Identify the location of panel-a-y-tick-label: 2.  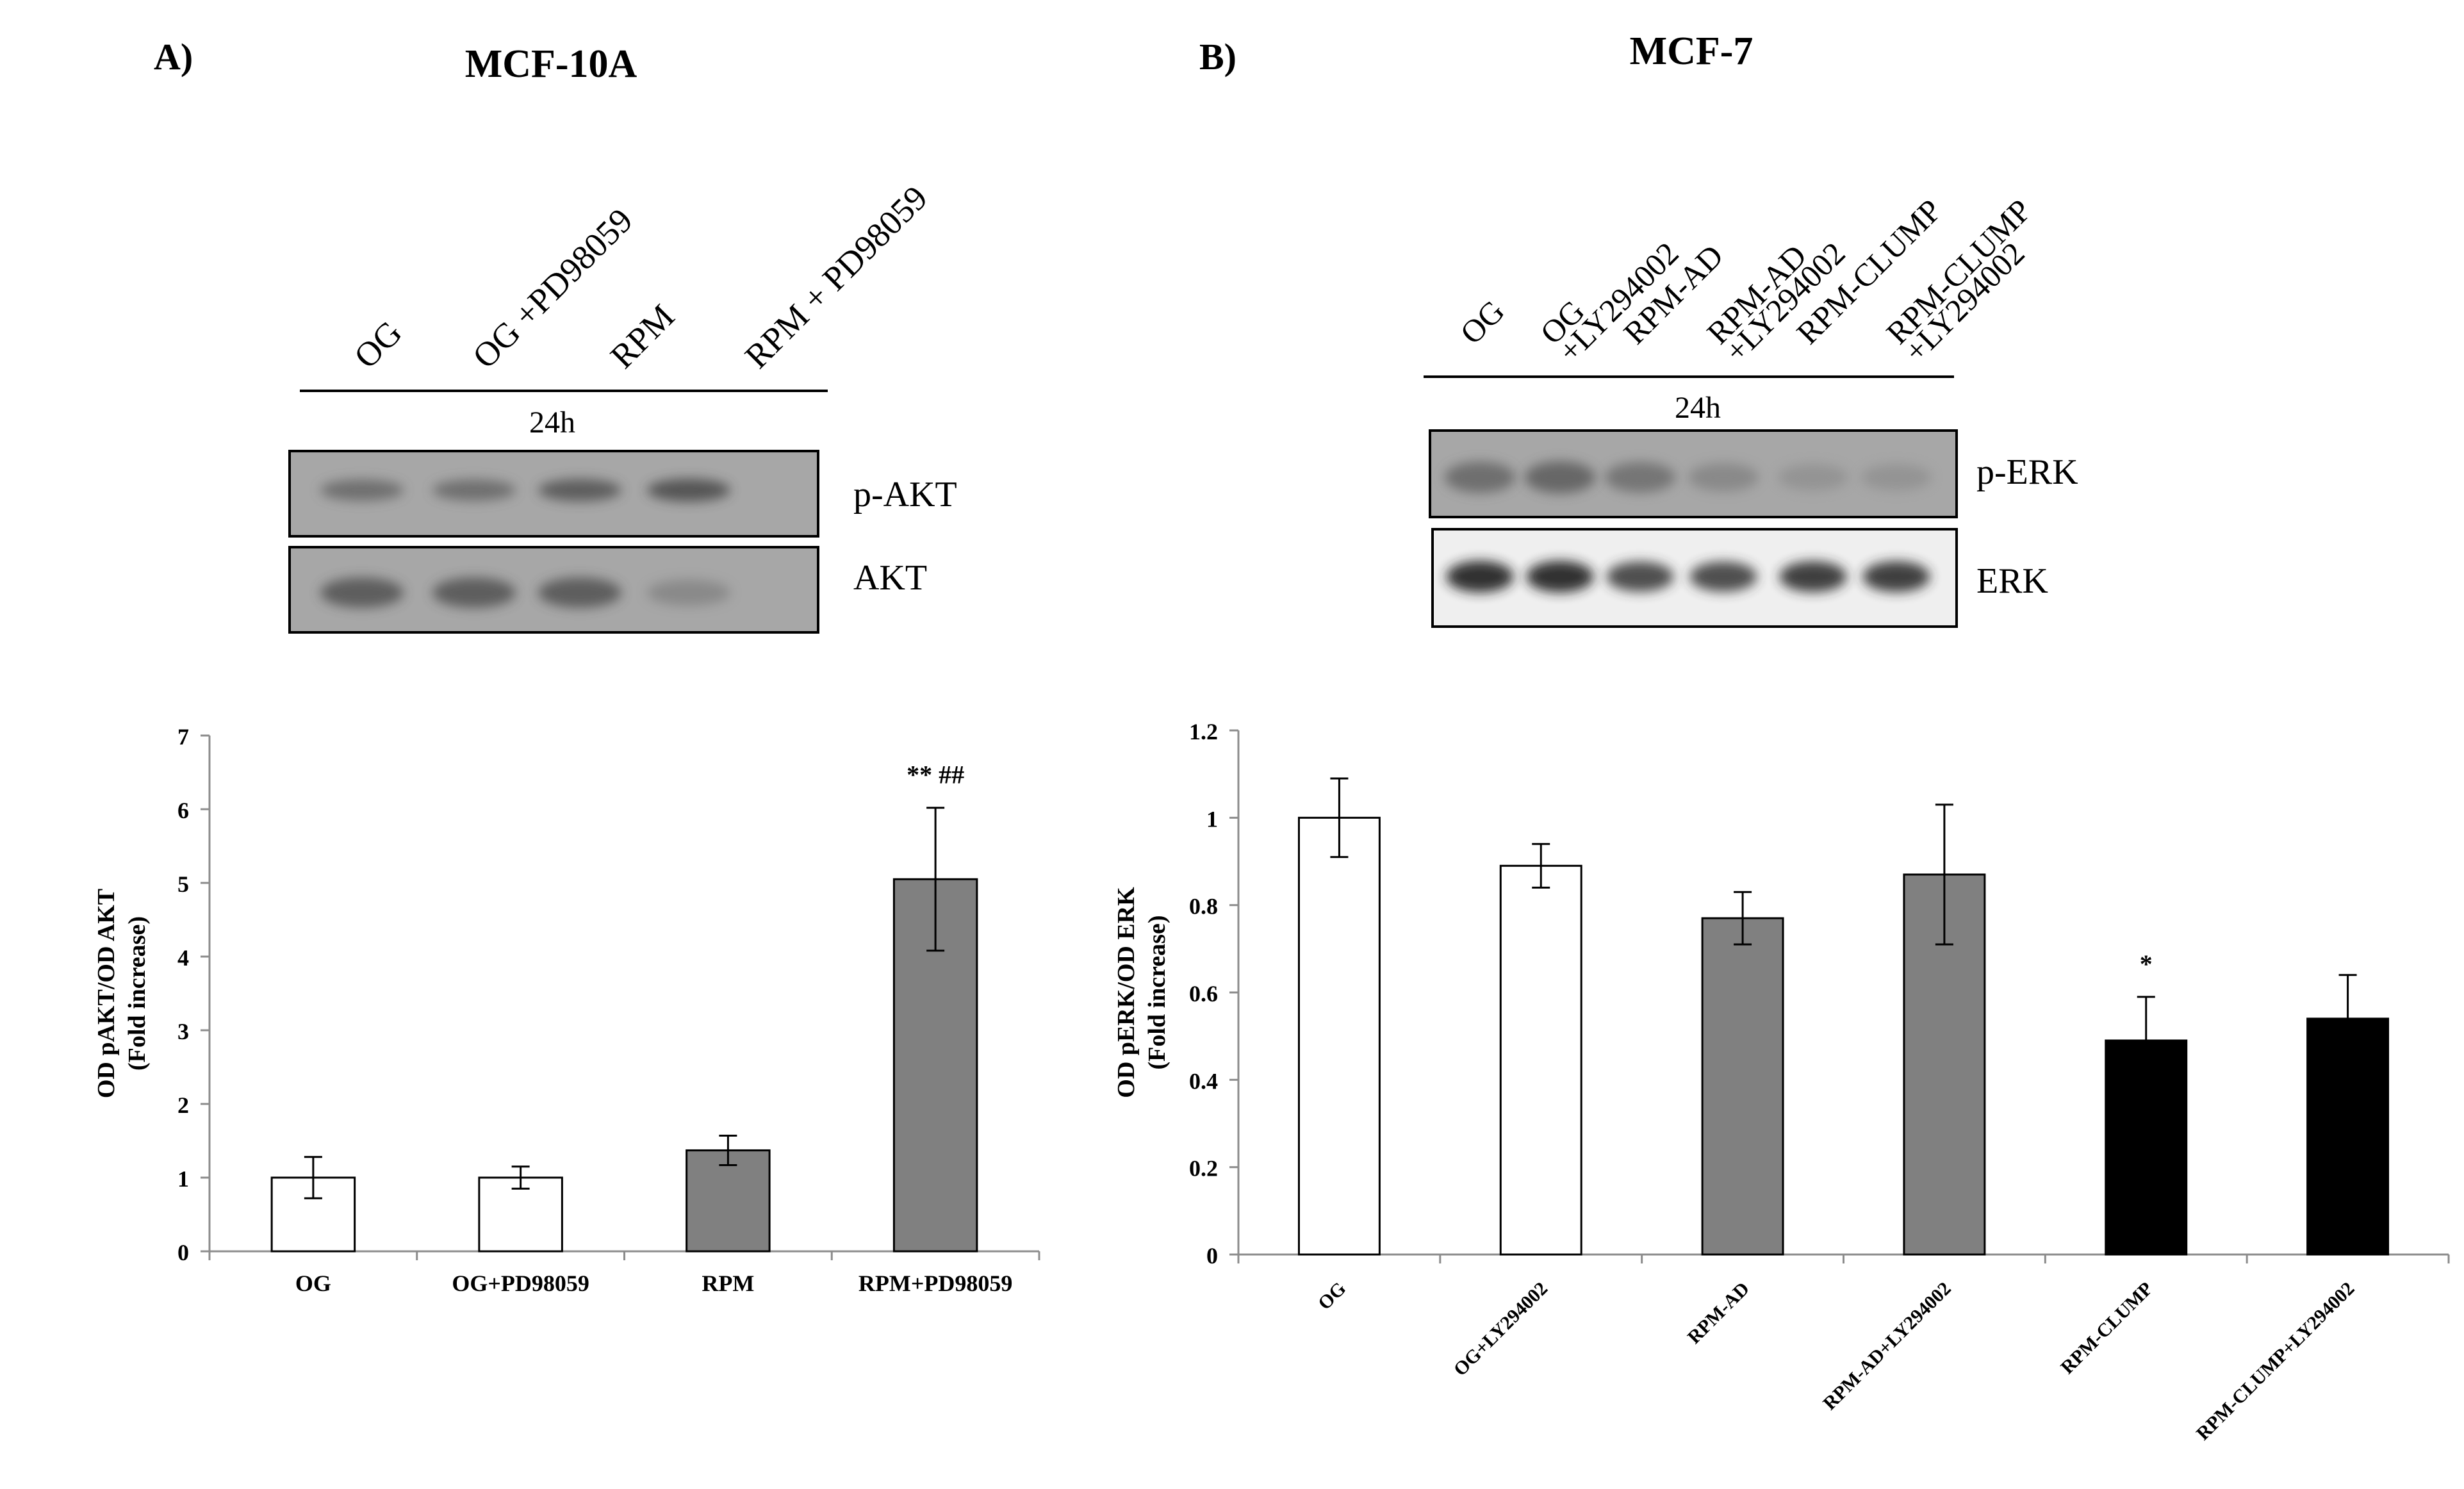
(183, 1105).